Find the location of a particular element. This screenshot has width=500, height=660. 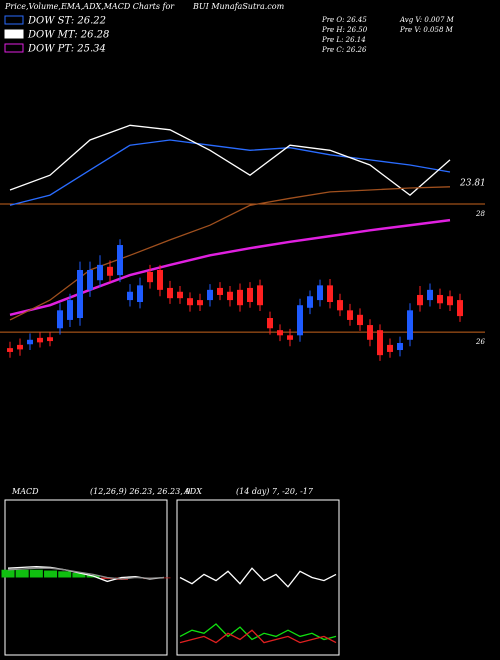

macd-params: (12,26,9) 26.23, 26.23, 0 is located at coordinates (140, 491).